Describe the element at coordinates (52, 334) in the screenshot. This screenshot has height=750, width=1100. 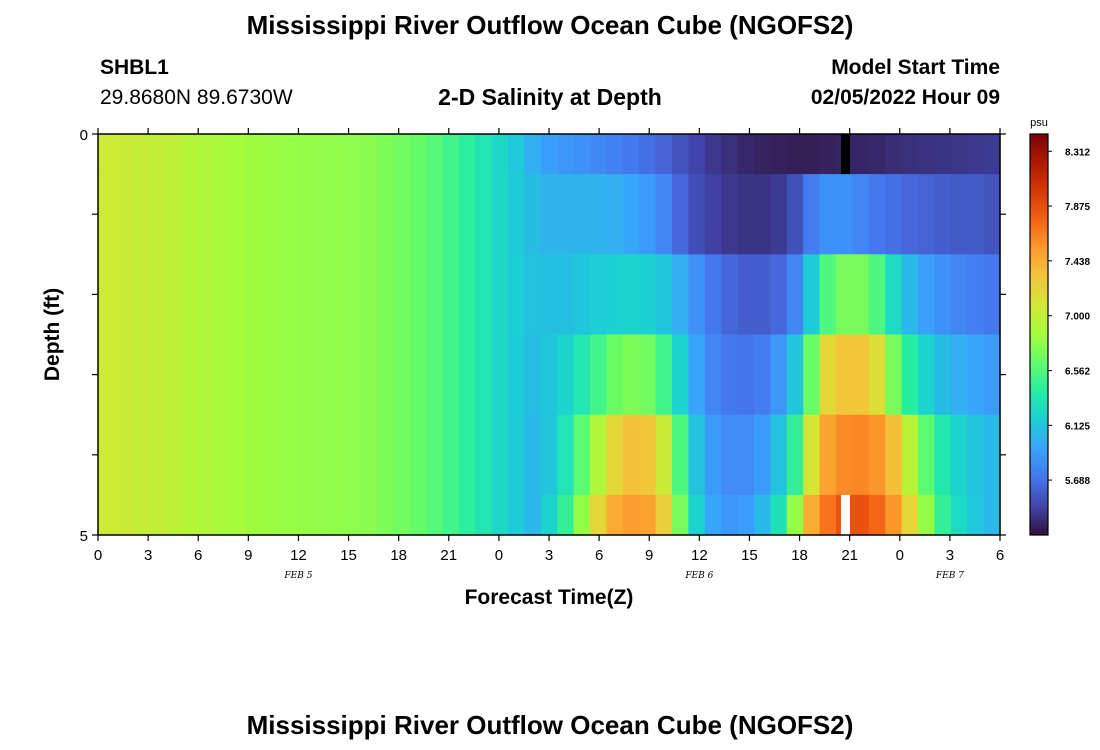
I see `y-axis-title: Depth (ft)` at that location.